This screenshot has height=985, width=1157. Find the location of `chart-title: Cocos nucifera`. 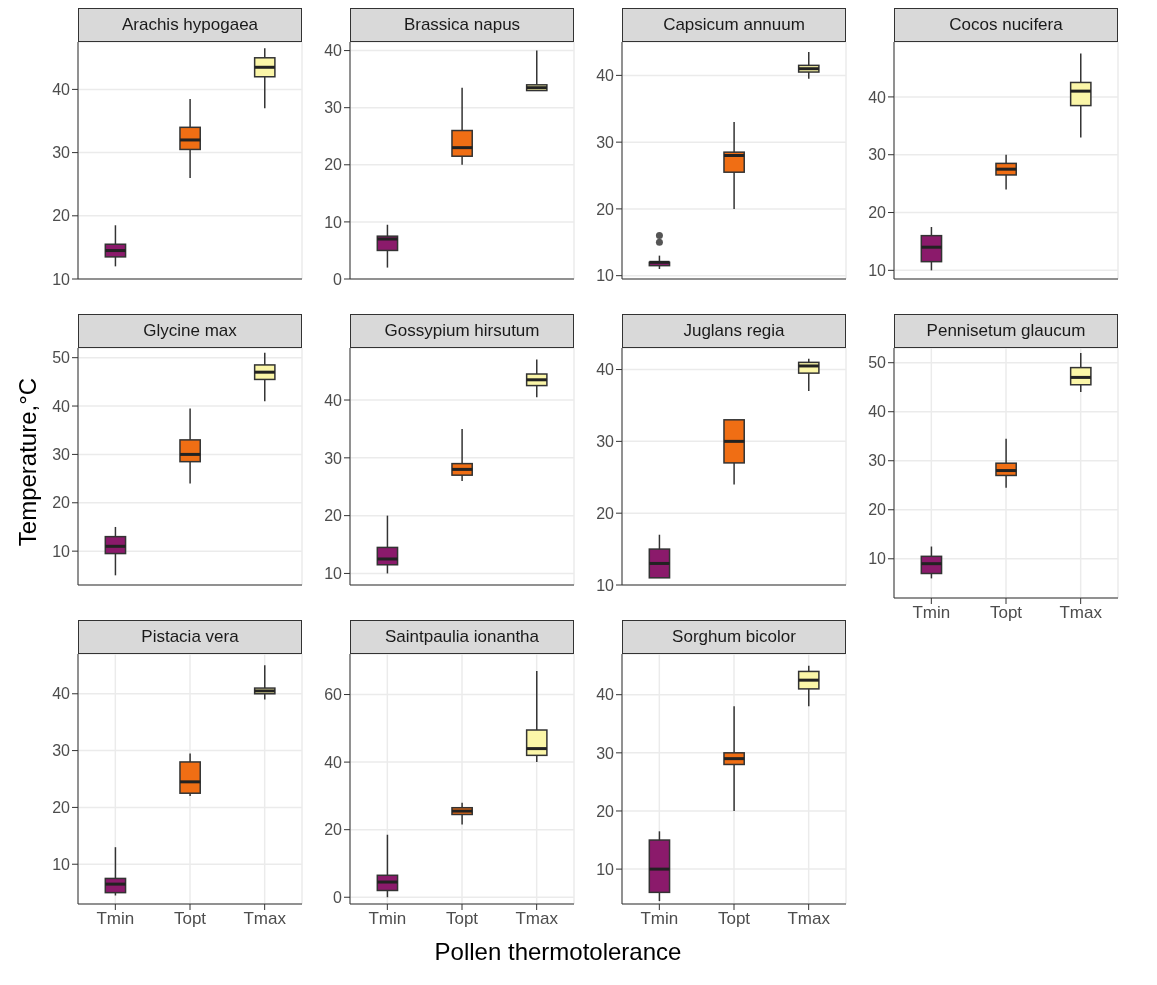

chart-title: Cocos nucifera is located at coordinates (1006, 25).